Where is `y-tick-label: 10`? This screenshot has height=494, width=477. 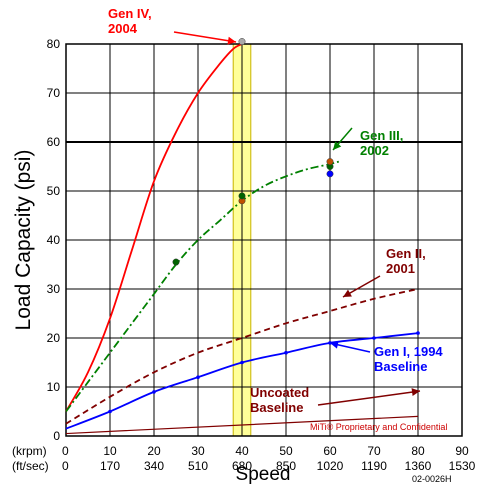
y-tick-label: 10 is located at coordinates (54, 387).